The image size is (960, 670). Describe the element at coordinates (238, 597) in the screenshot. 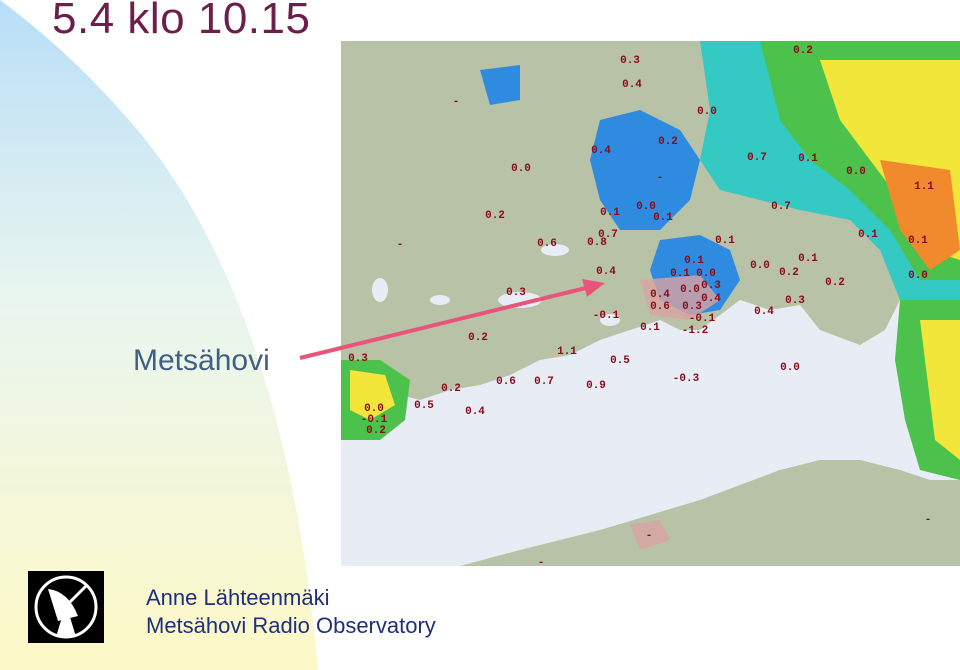

I see `author-name: Anne Lähteenmäki` at that location.